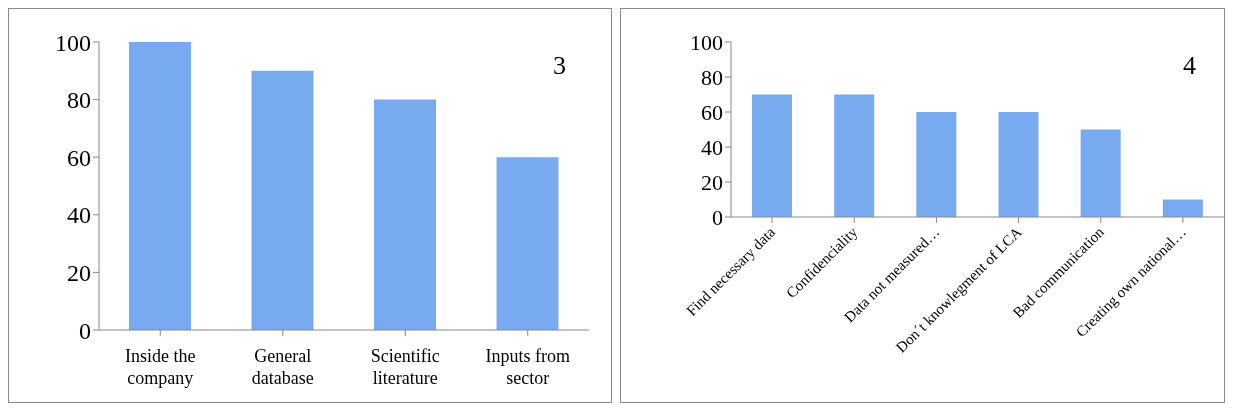 This screenshot has width=1233, height=411. Describe the element at coordinates (405, 367) in the screenshot. I see `x-tick-label: Scientific literature` at that location.